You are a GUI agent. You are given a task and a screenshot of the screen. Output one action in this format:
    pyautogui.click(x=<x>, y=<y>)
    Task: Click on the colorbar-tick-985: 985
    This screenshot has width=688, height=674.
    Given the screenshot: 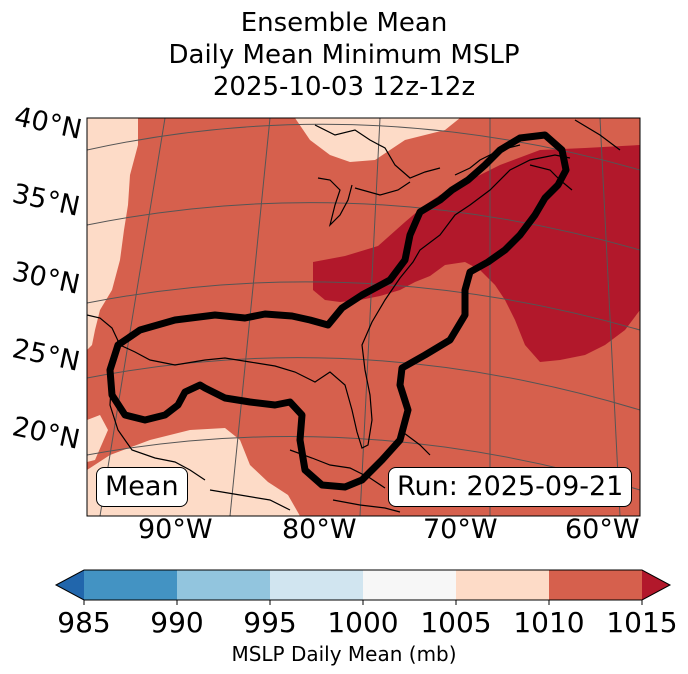 What is the action you would take?
    pyautogui.click(x=84, y=622)
    